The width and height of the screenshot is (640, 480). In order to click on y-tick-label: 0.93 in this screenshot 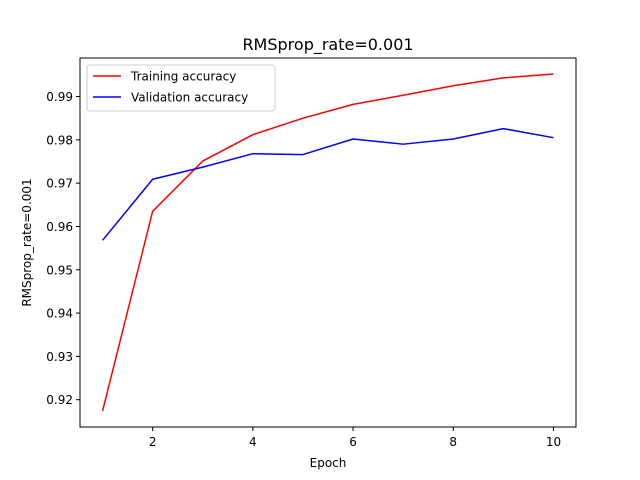, I will do `click(59, 357)`.